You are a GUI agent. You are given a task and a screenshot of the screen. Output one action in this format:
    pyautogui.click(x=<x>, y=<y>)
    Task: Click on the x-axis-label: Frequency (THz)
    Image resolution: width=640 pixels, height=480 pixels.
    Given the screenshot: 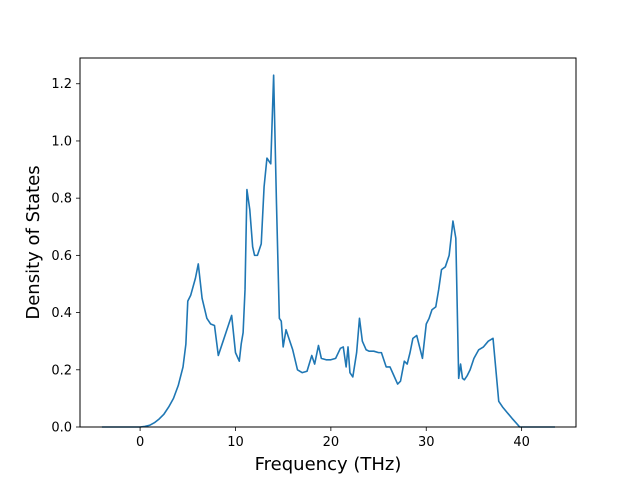 What is the action you would take?
    pyautogui.click(x=328, y=464)
    